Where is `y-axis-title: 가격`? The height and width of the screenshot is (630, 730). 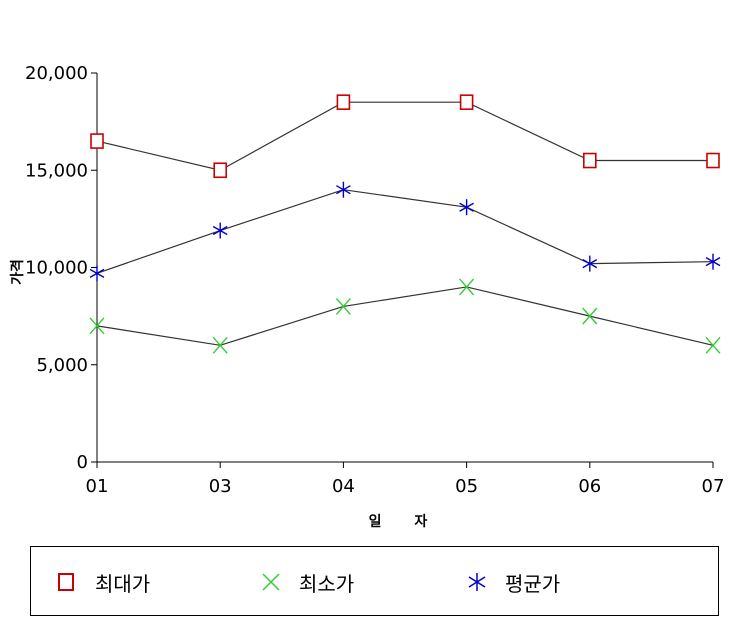
y-axis-title: 가격 is located at coordinates (17, 272).